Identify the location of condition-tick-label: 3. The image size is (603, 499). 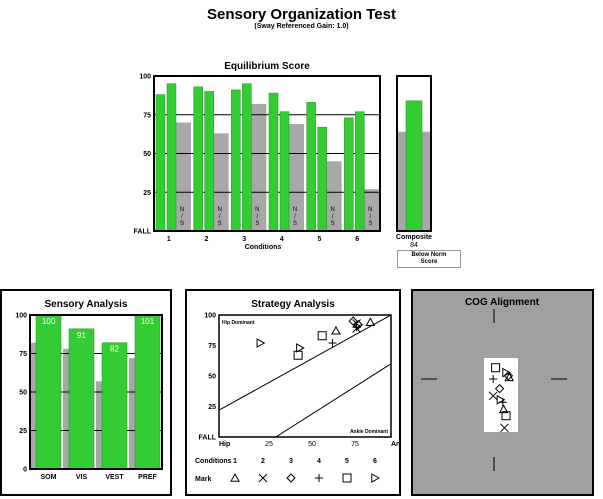
(244, 239).